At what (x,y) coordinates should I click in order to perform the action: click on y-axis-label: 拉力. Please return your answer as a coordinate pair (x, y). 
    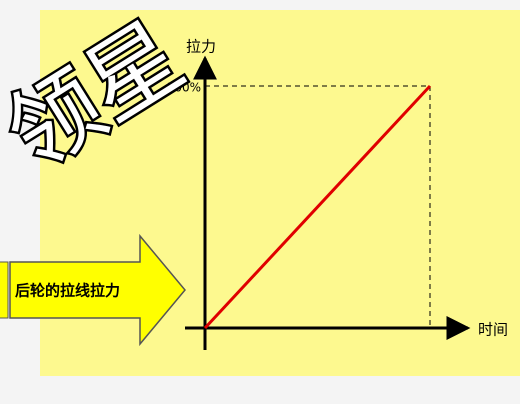
    Looking at the image, I should click on (201, 47).